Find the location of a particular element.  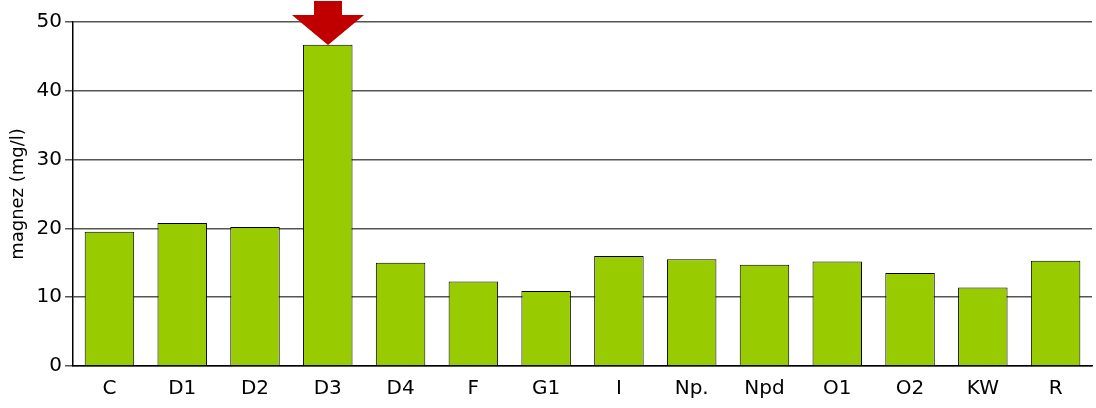

x-tick-label: G1 is located at coordinates (546, 387).